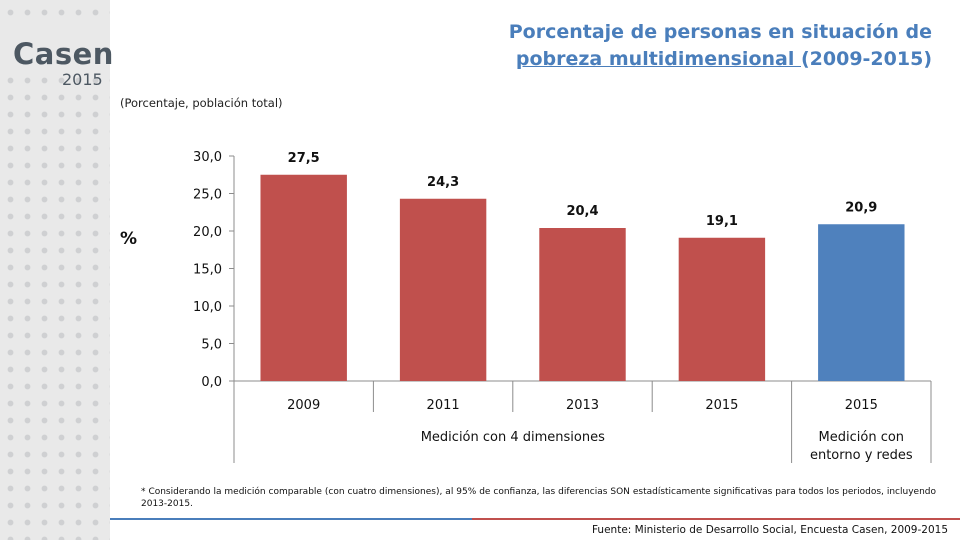 The height and width of the screenshot is (540, 960). What do you see at coordinates (443, 182) in the screenshot?
I see `bar-value-label: 24,3` at bounding box center [443, 182].